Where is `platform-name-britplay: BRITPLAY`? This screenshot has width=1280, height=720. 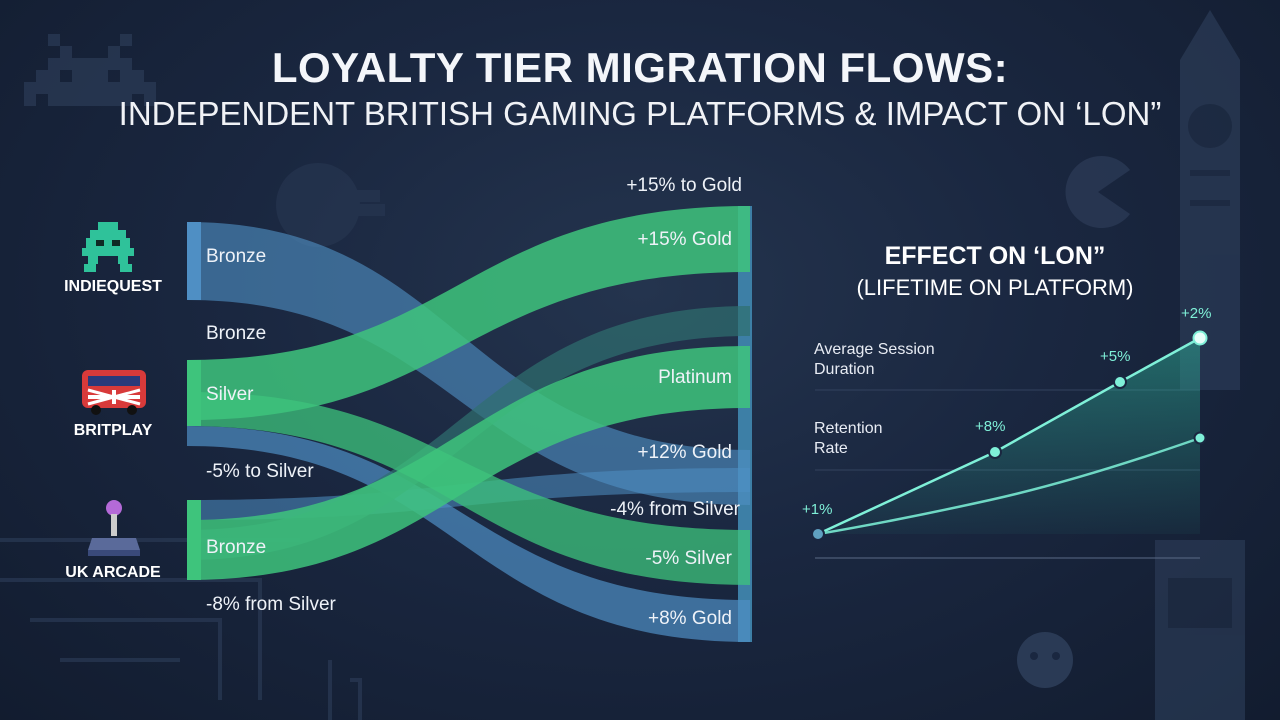 platform-name-britplay: BRITPLAY is located at coordinates (113, 430).